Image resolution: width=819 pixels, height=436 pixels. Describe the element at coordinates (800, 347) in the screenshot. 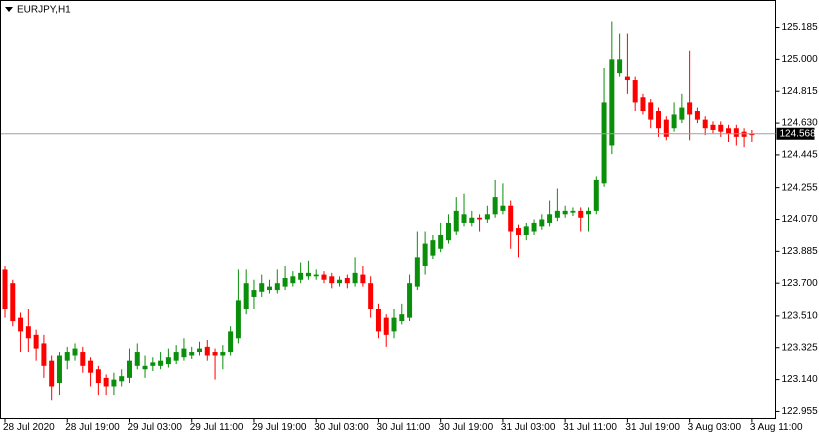

I see `y-tick-label: 123.325` at that location.